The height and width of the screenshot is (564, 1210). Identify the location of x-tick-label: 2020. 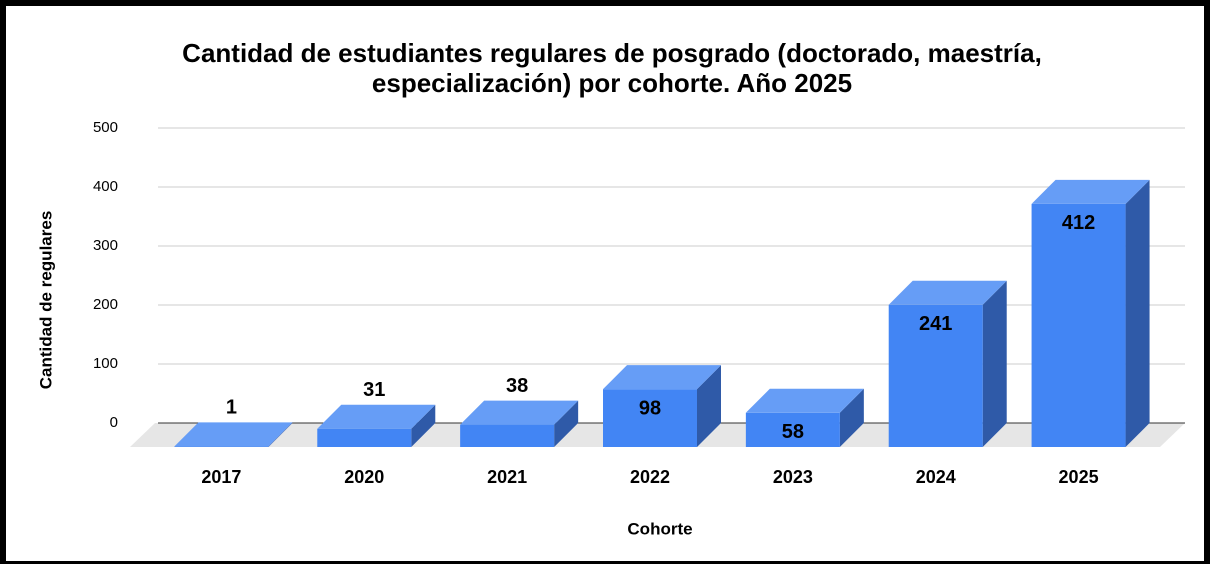
(364, 477).